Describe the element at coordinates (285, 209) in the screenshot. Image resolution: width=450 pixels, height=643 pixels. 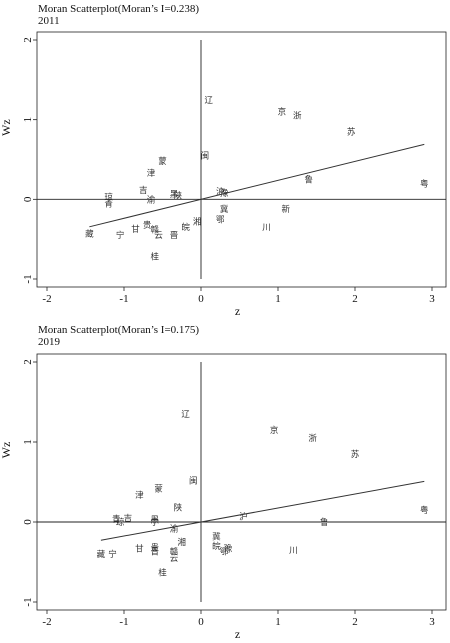
I see `point-label: 新` at that location.